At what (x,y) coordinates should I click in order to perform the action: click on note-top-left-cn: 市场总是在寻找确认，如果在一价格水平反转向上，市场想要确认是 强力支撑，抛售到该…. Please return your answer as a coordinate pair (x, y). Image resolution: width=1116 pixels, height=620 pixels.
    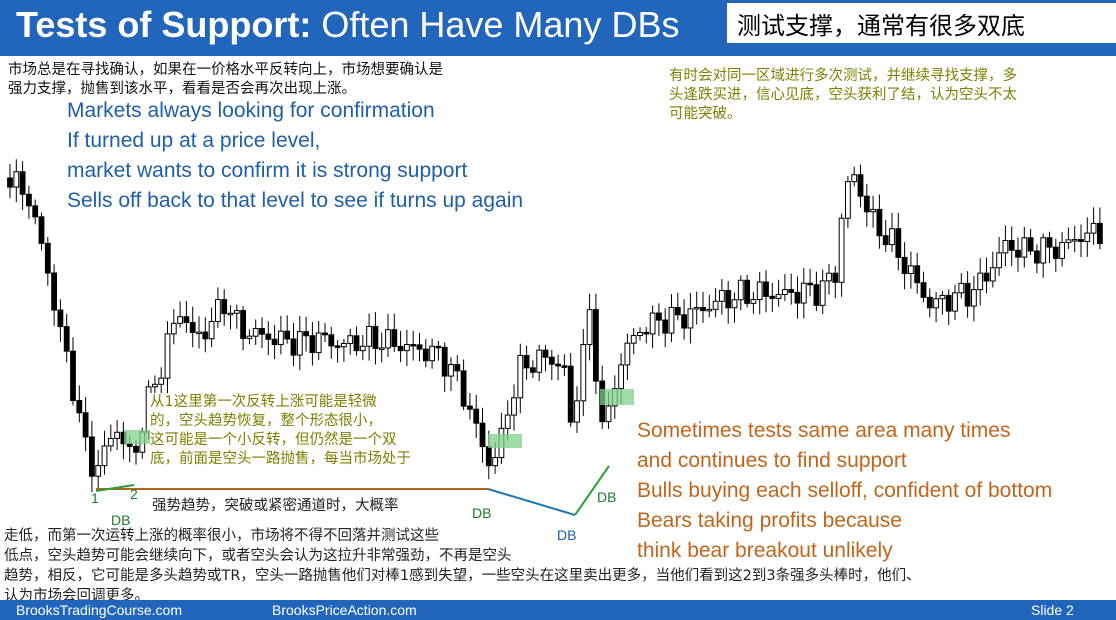
    Looking at the image, I should click on (225, 80).